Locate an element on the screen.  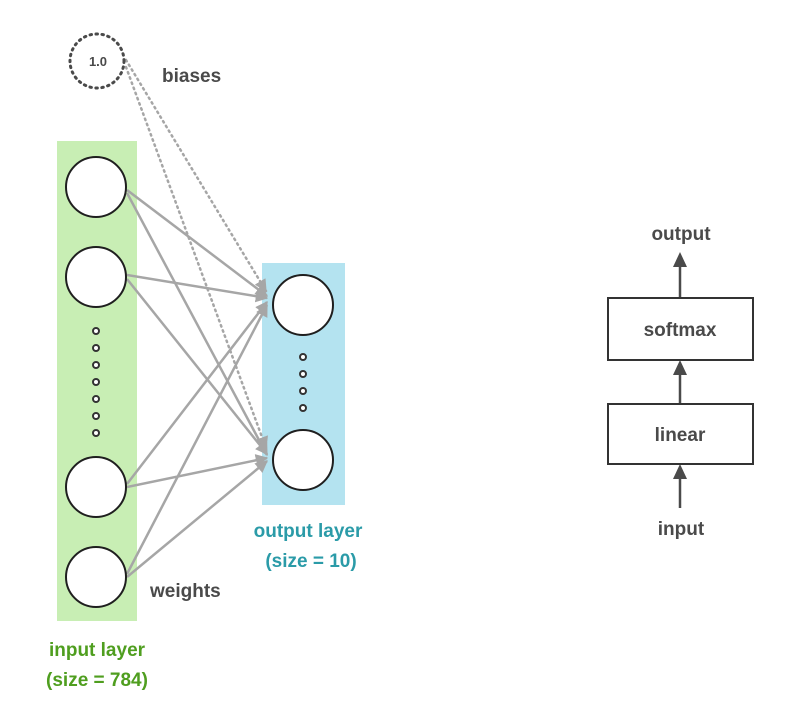
flow-output-label: output is located at coordinates (681, 234).